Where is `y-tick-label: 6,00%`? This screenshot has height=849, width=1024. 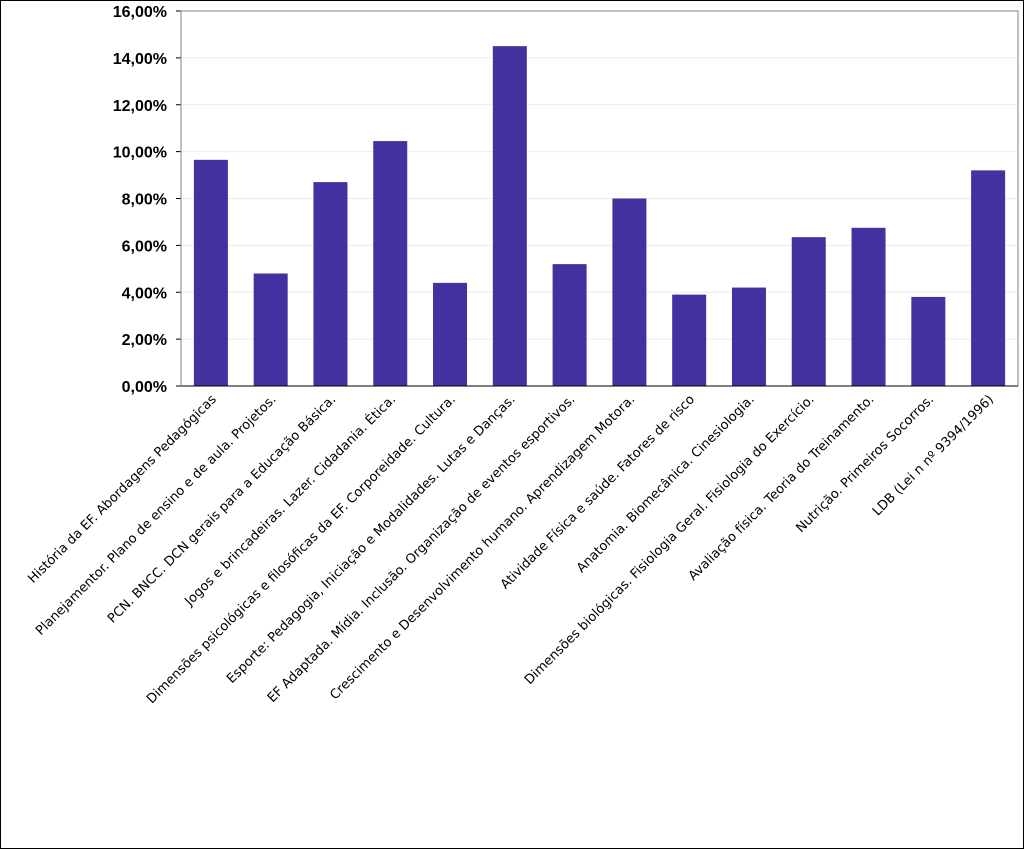 y-tick-label: 6,00% is located at coordinates (144, 246).